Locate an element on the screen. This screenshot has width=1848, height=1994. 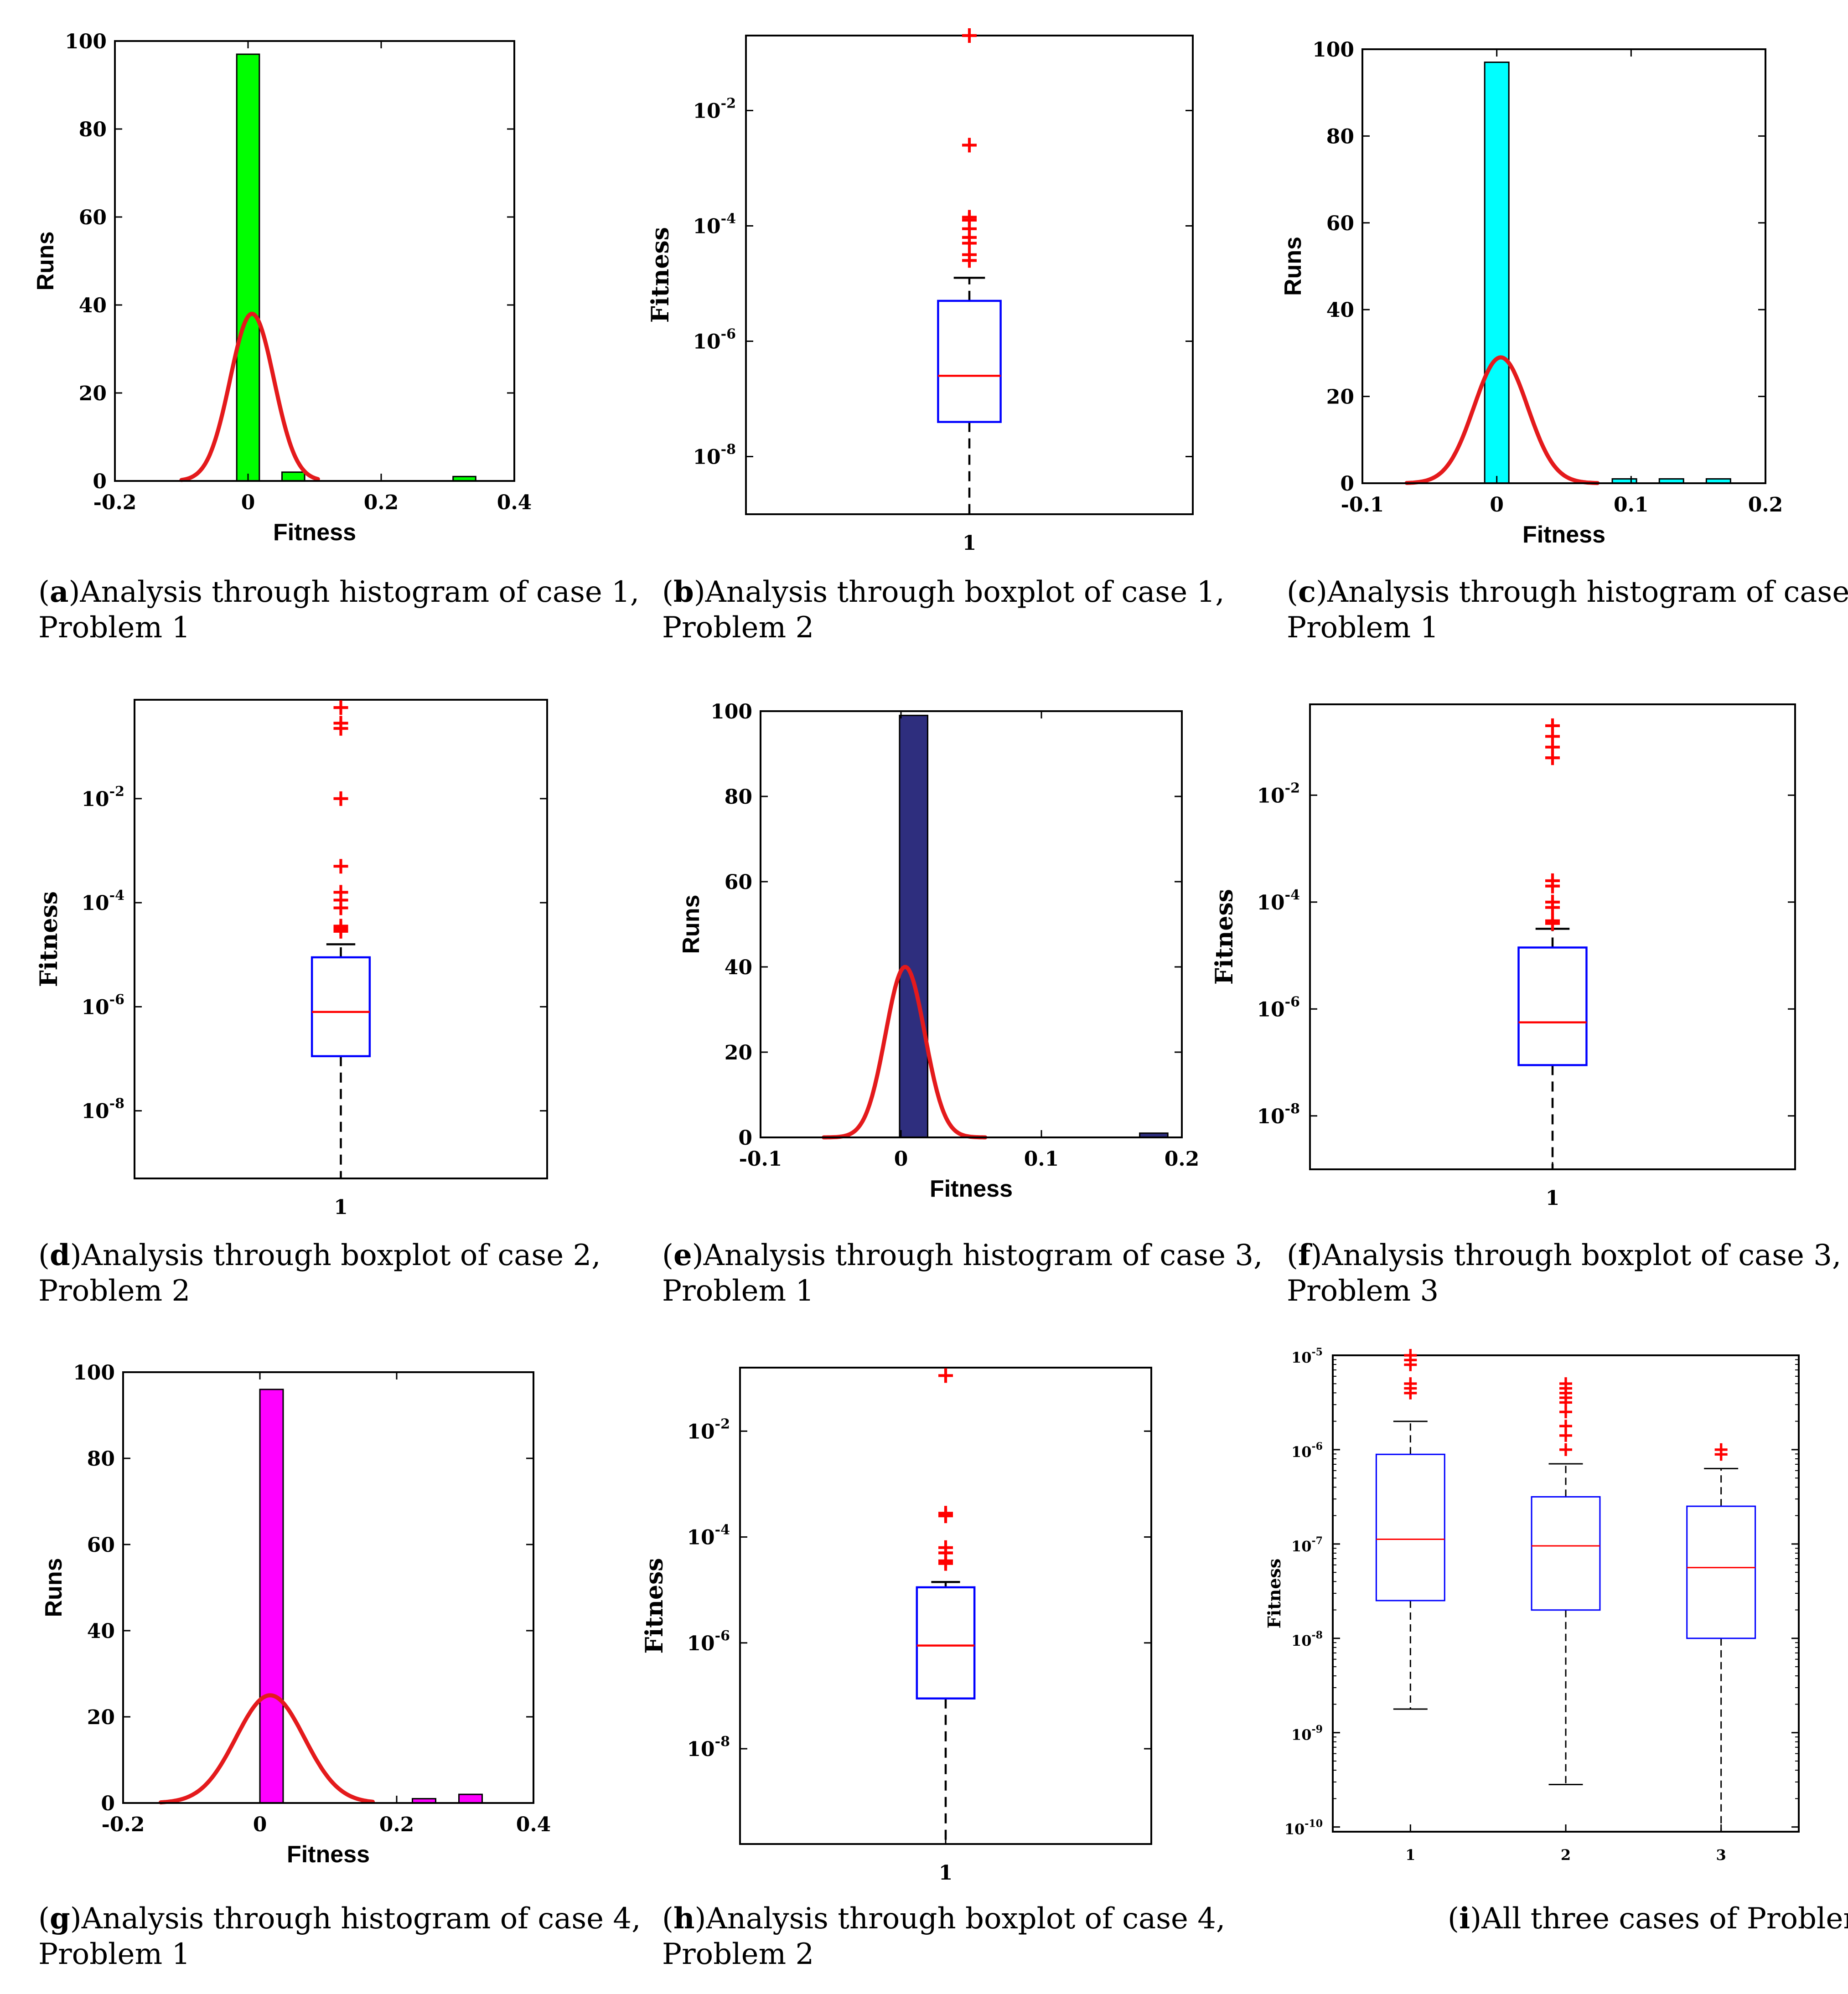
caption-line-1: (i)All three cases of Problem 3 is located at coordinates (1648, 1918).